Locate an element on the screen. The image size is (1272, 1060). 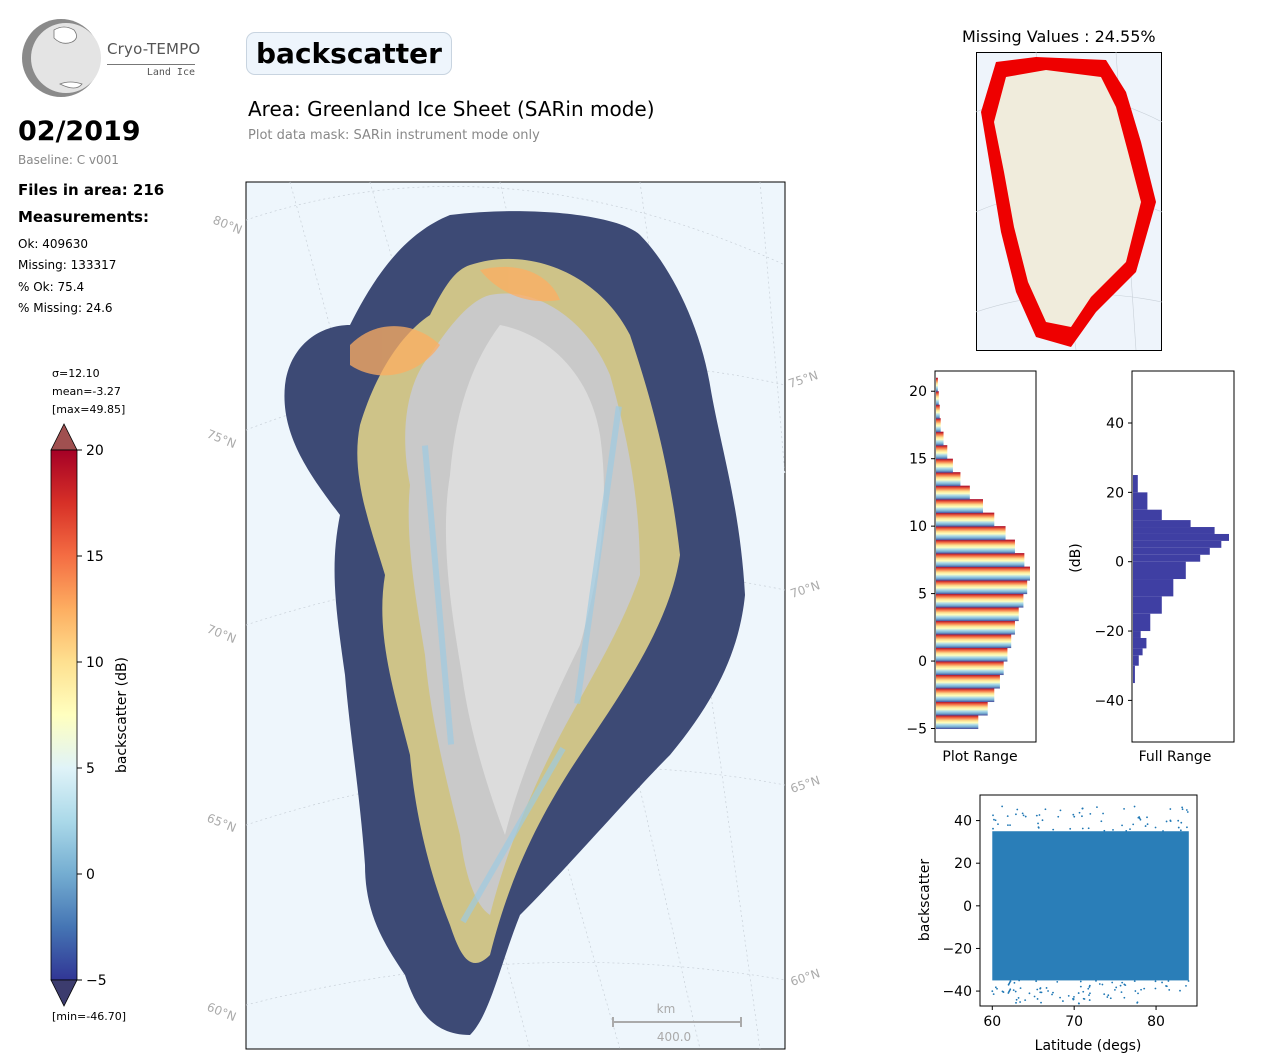
high-backscatter-areas is located at coordinates (455, 321).